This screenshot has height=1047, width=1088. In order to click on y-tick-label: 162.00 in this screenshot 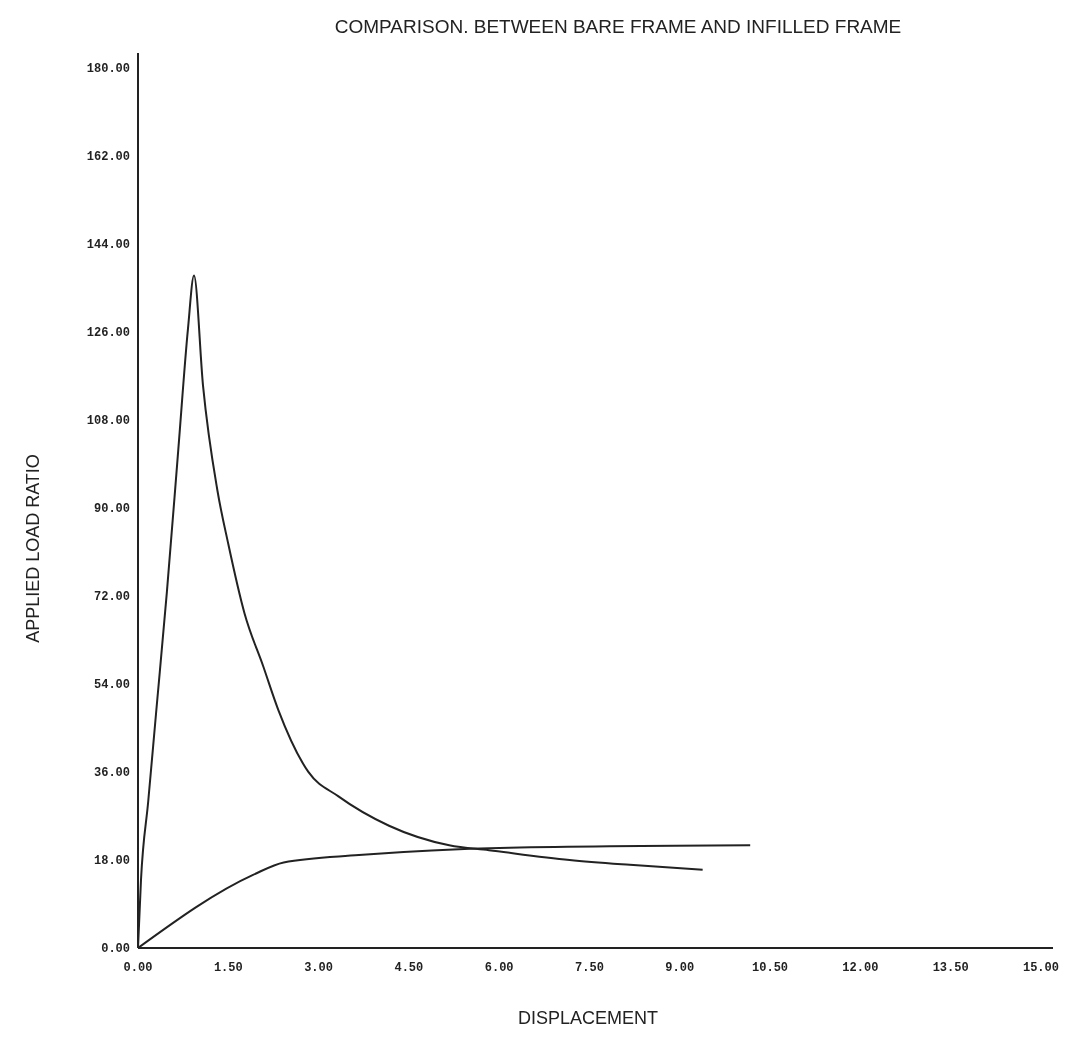, I will do `click(108, 156)`.